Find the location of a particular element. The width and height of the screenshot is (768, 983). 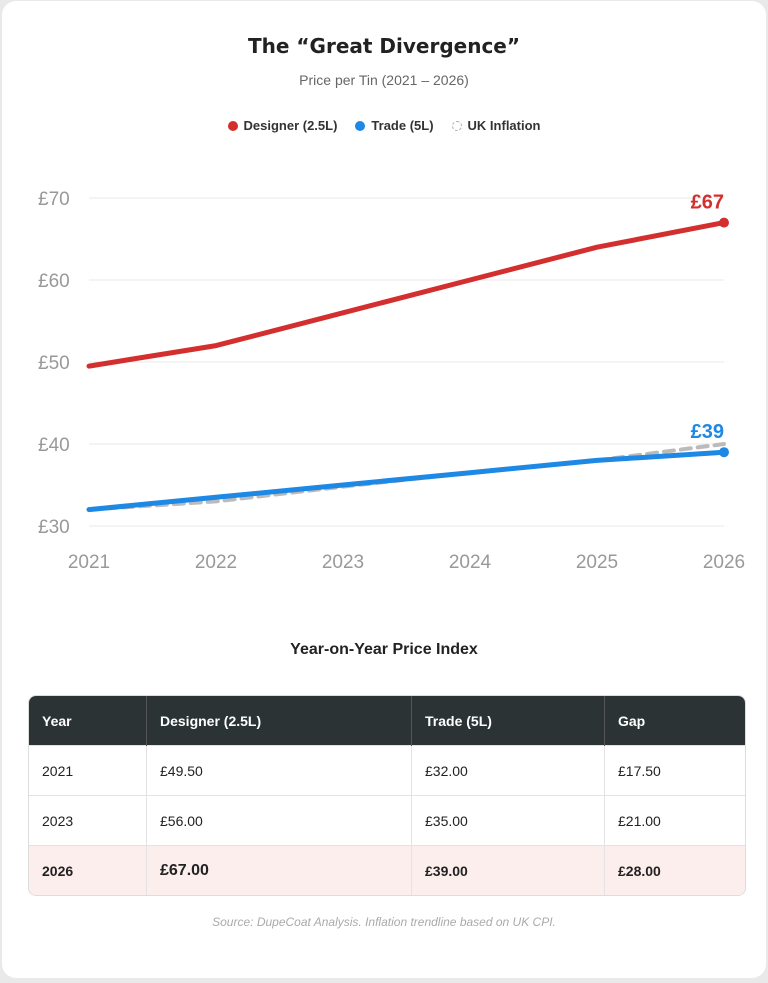

col-header-designer: Designer (2.5L) is located at coordinates (279, 721).